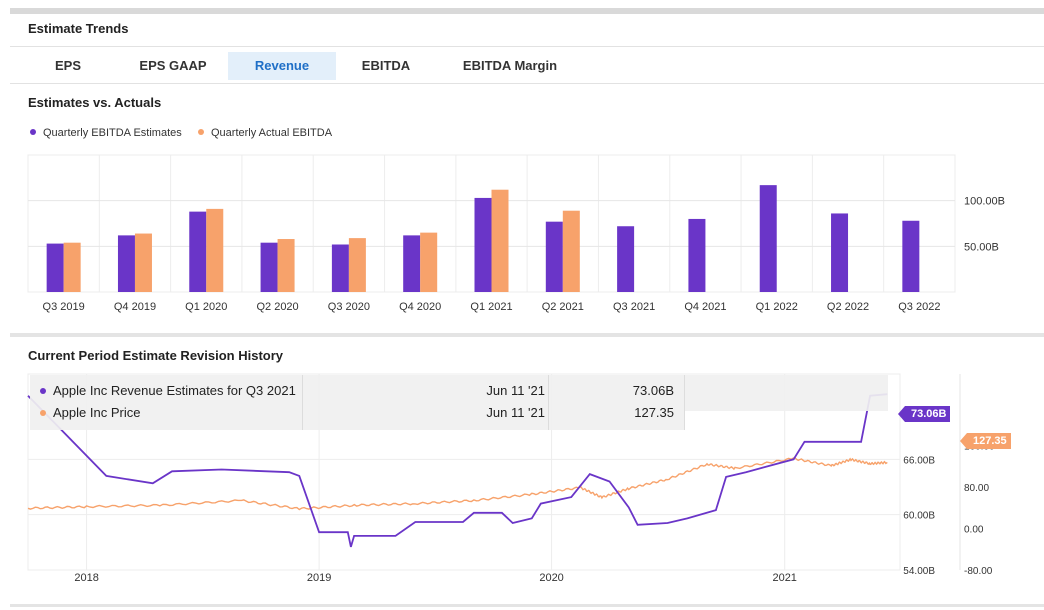 This screenshot has height=610, width=1044. What do you see at coordinates (786, 393) in the screenshot?
I see `tooltip-extension` at bounding box center [786, 393].